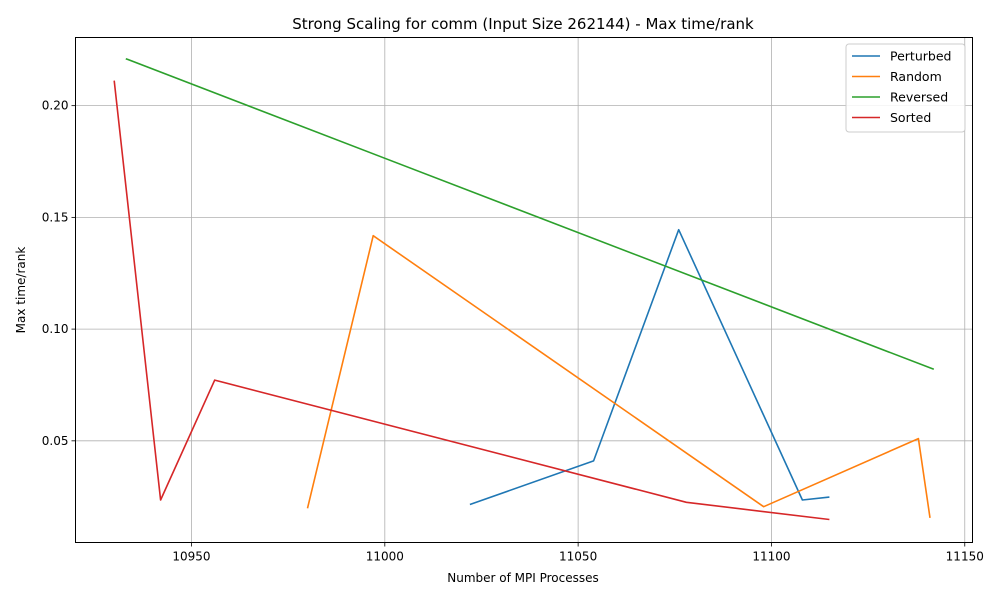  Describe the element at coordinates (523, 578) in the screenshot. I see `x-axis-label: Number of MPI Processes` at that location.